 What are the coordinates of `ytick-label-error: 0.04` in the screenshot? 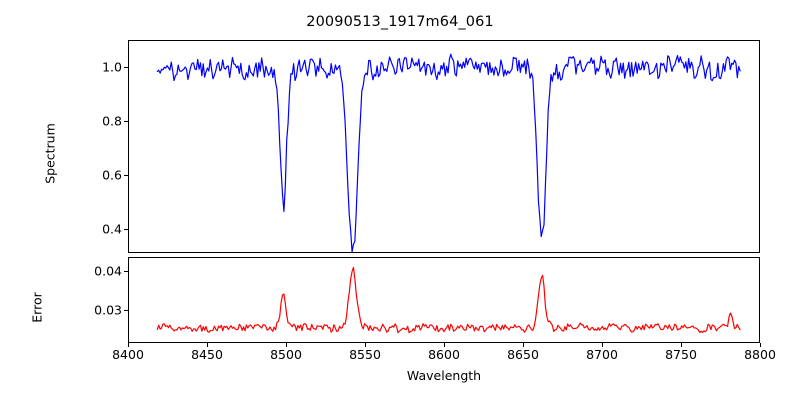 It's located at (108, 271).